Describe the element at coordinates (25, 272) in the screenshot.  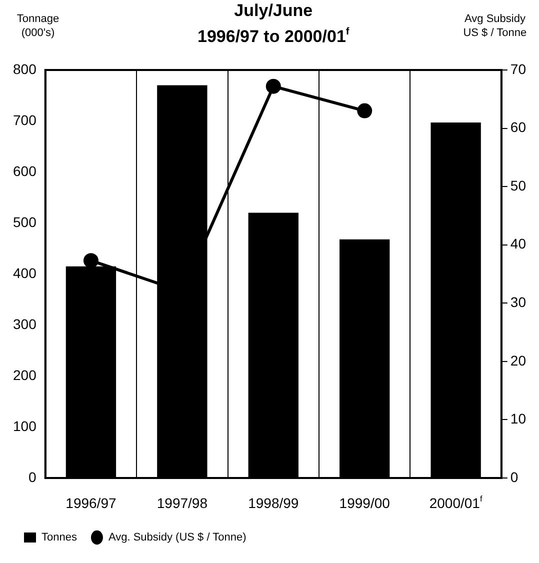
I see `y-tick-label: 400` at that location.